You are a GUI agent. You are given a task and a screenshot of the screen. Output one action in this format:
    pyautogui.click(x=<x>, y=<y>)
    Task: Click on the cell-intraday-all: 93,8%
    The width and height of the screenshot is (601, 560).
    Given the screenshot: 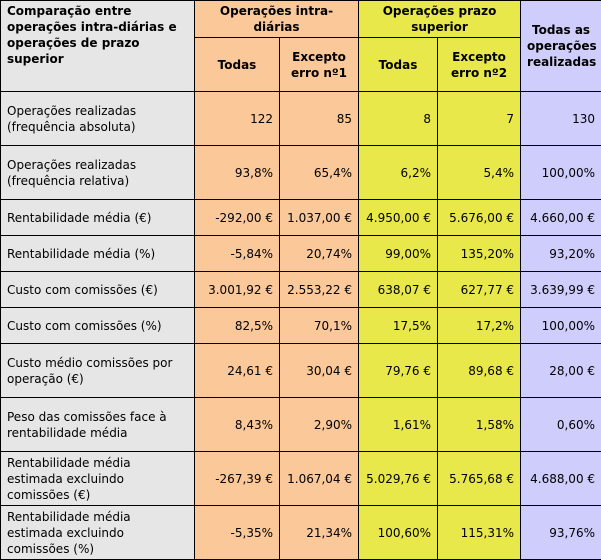 What is the action you would take?
    pyautogui.click(x=237, y=173)
    